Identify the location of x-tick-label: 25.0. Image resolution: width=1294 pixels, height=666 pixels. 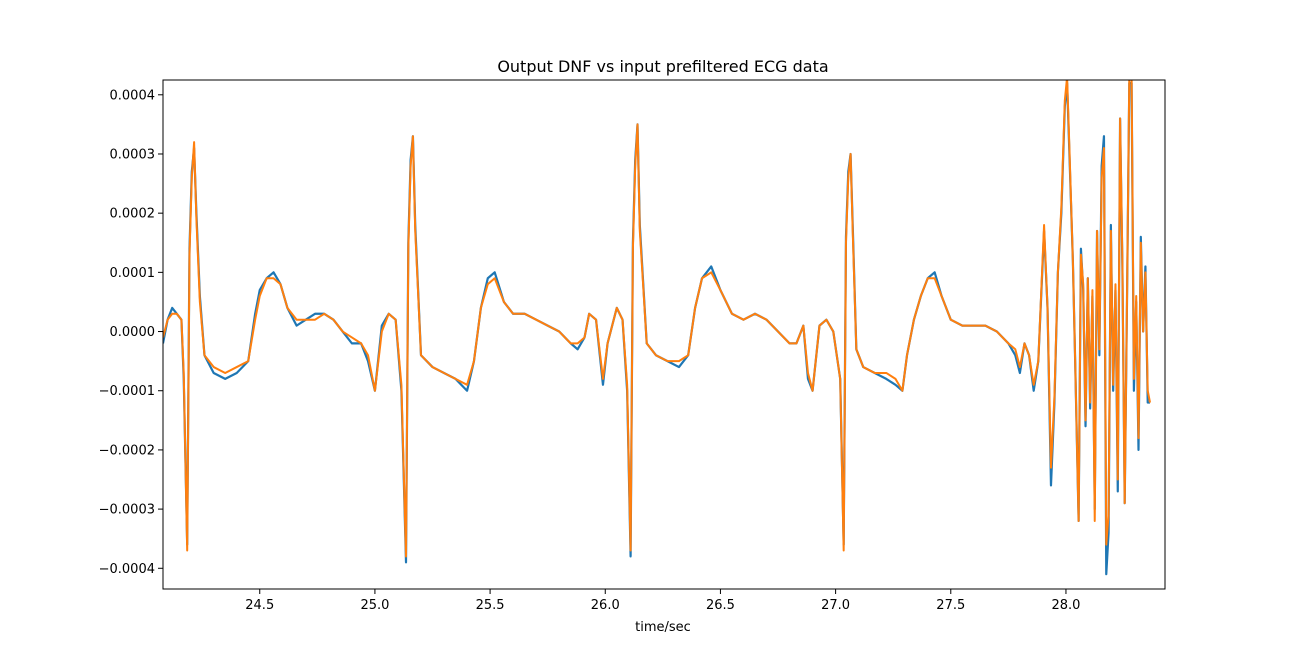
(374, 605).